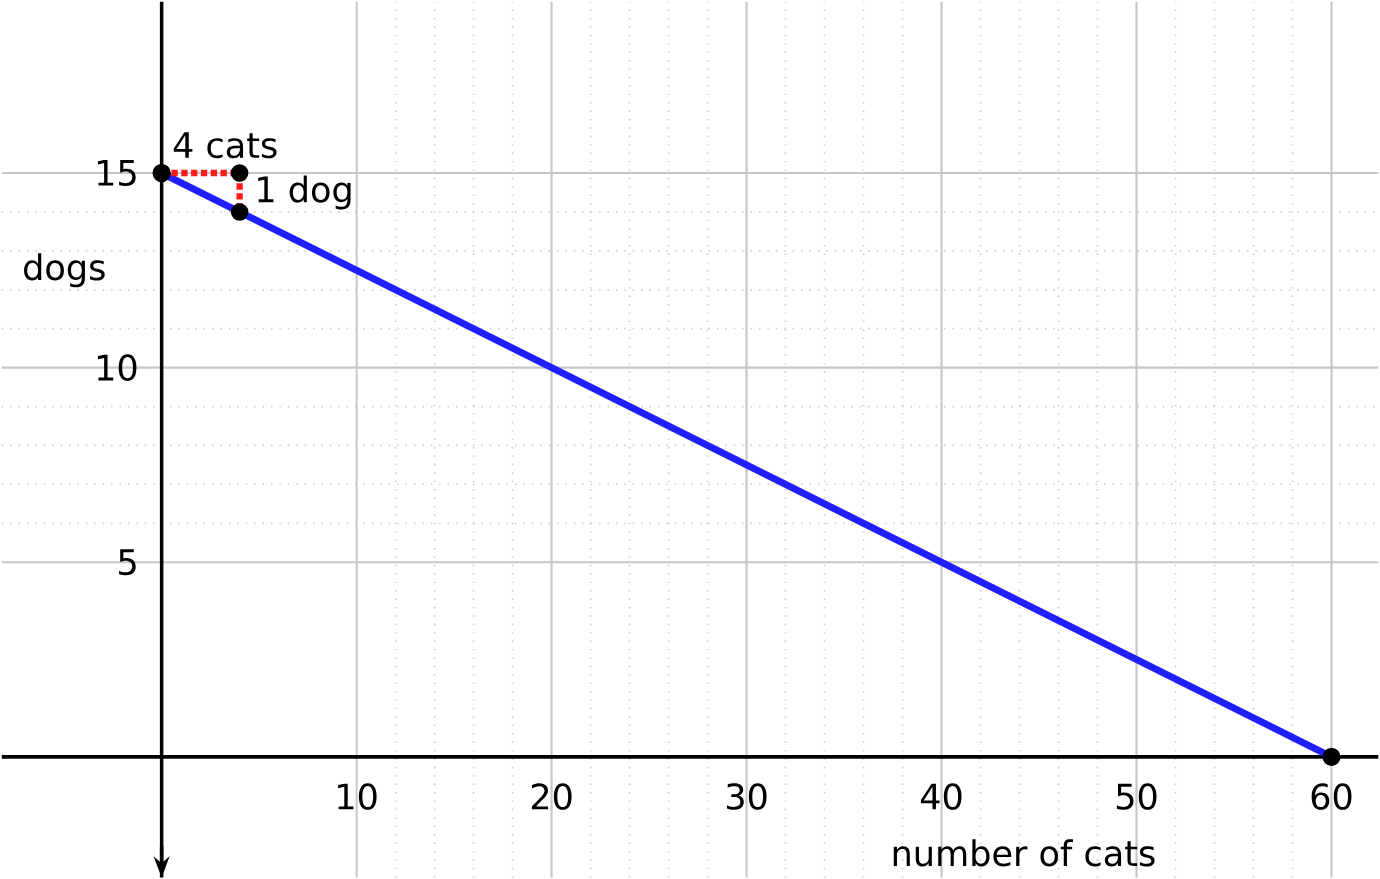  I want to click on y-tick-label: 5, so click(127, 562).